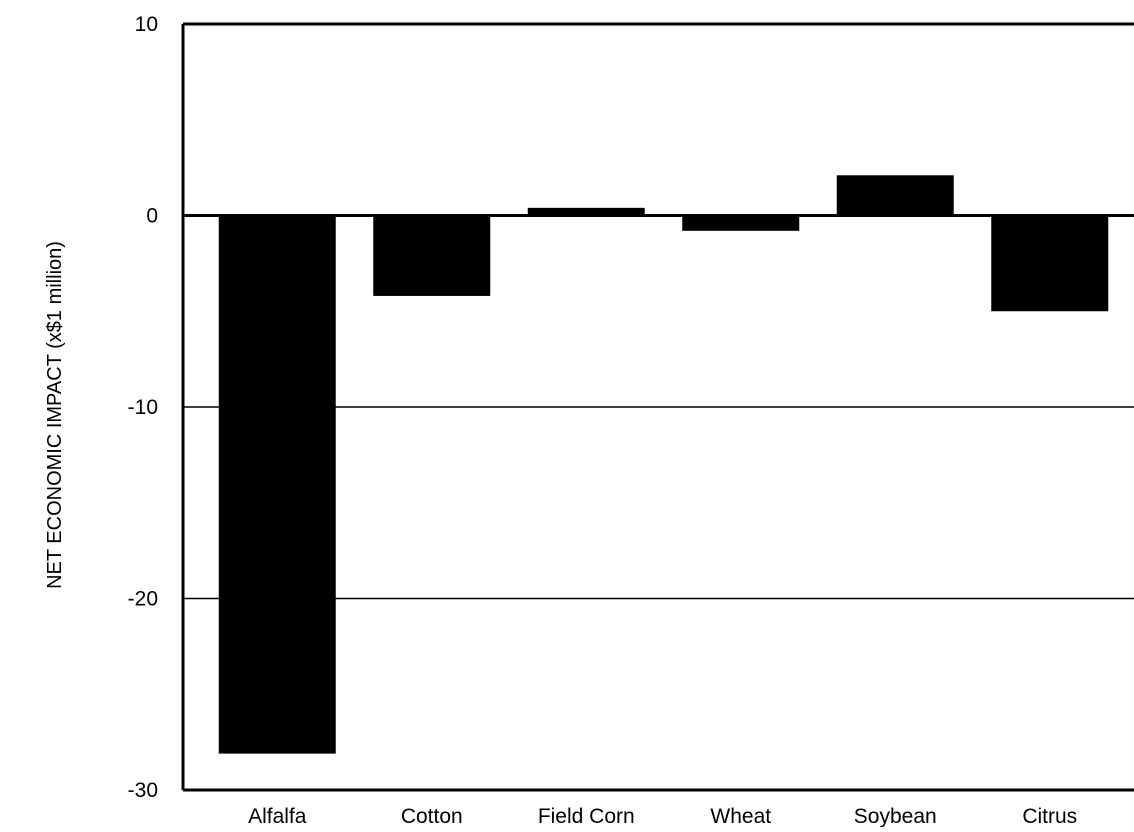 The width and height of the screenshot is (1134, 832). Describe the element at coordinates (586, 211) in the screenshot. I see `bar-field-corn` at that location.